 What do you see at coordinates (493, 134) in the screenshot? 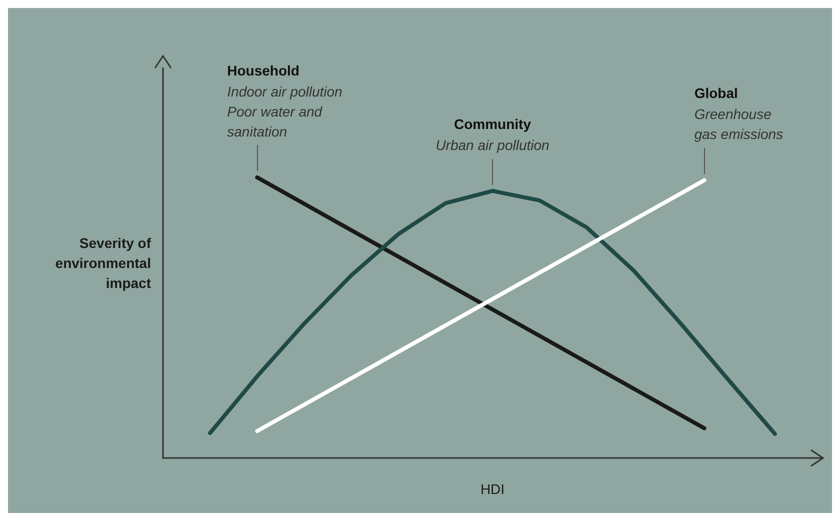
I see `text: Community Urban air pollution` at bounding box center [493, 134].